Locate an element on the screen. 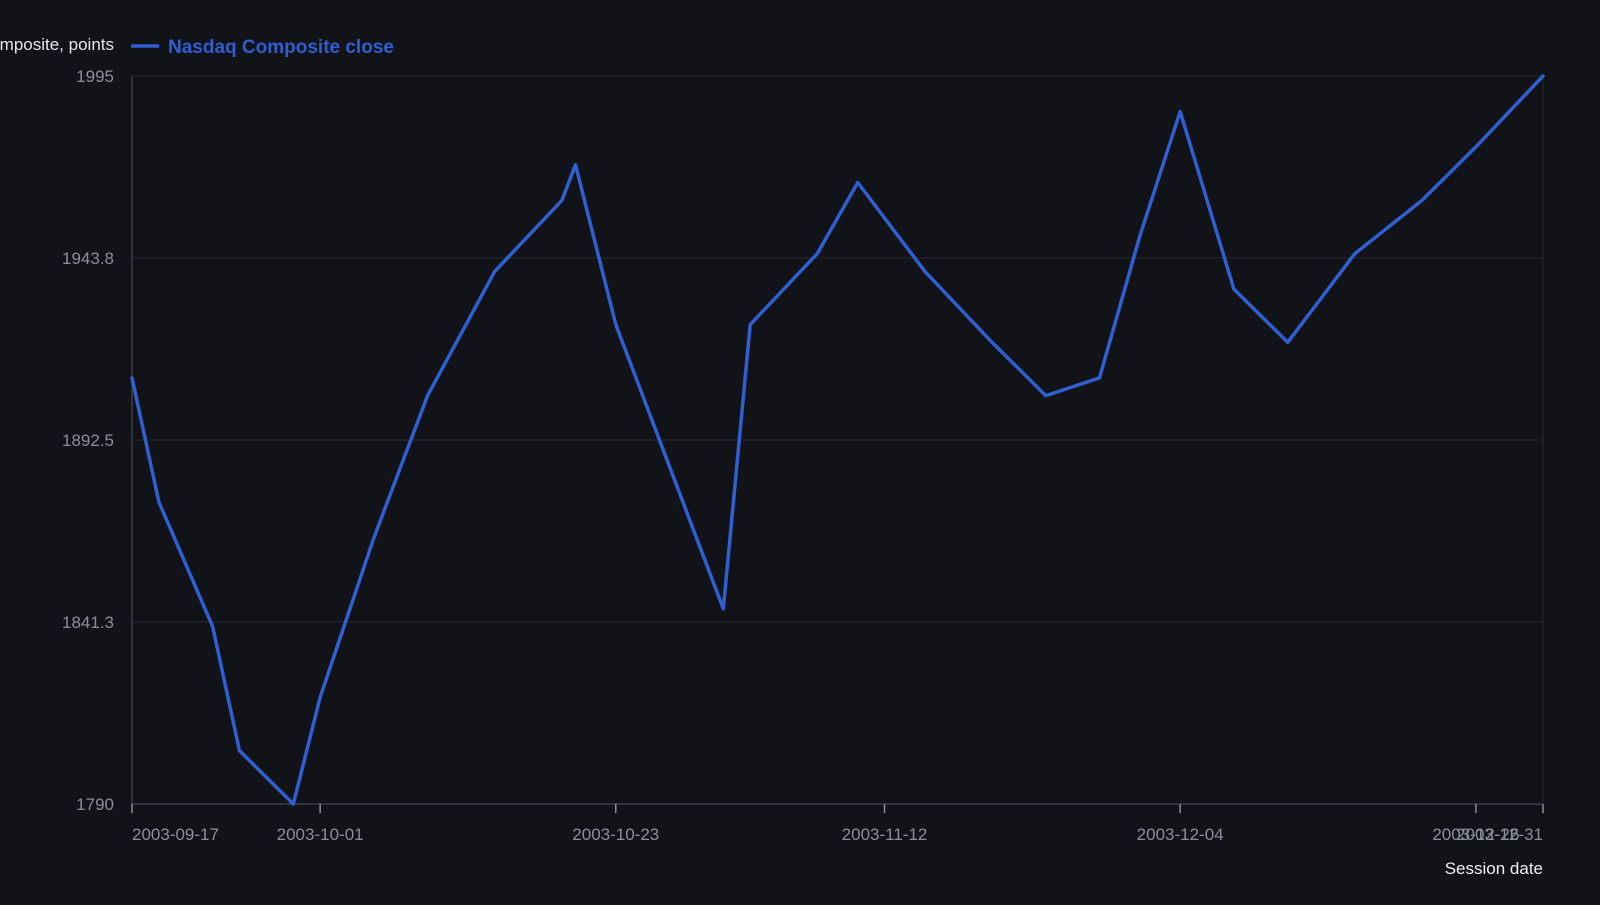  y-tick-label: 1841.3 is located at coordinates (88, 622).